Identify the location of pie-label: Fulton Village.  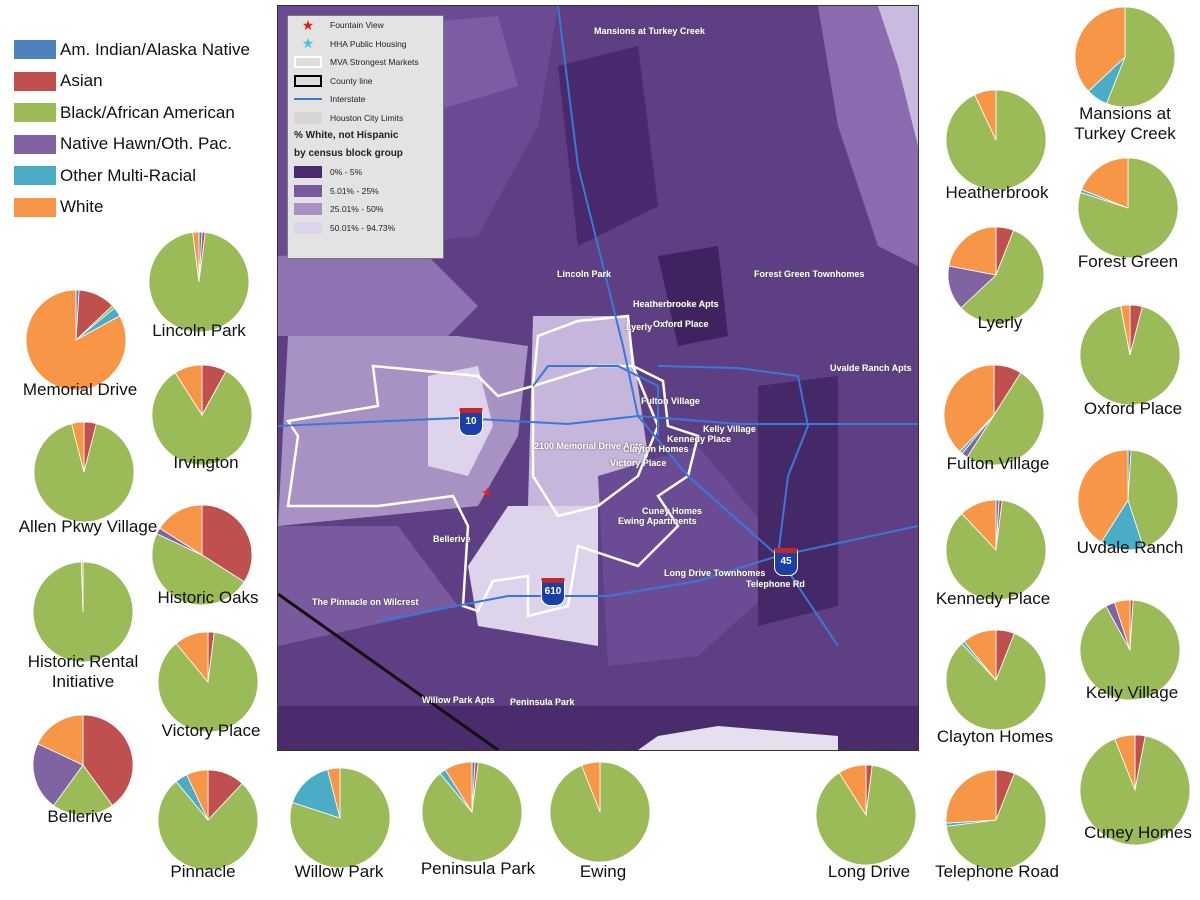
(998, 463).